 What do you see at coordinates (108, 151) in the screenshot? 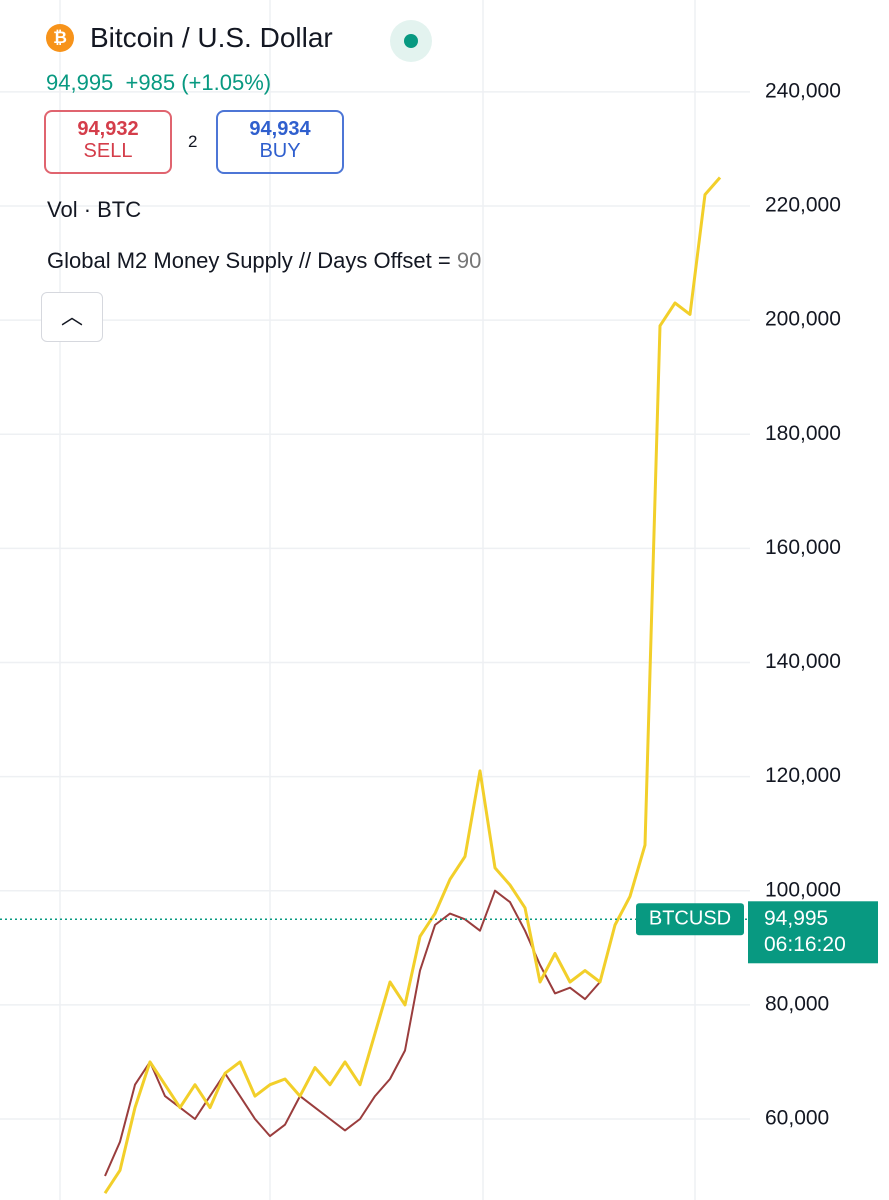
I see `sell-label: SELL` at bounding box center [108, 151].